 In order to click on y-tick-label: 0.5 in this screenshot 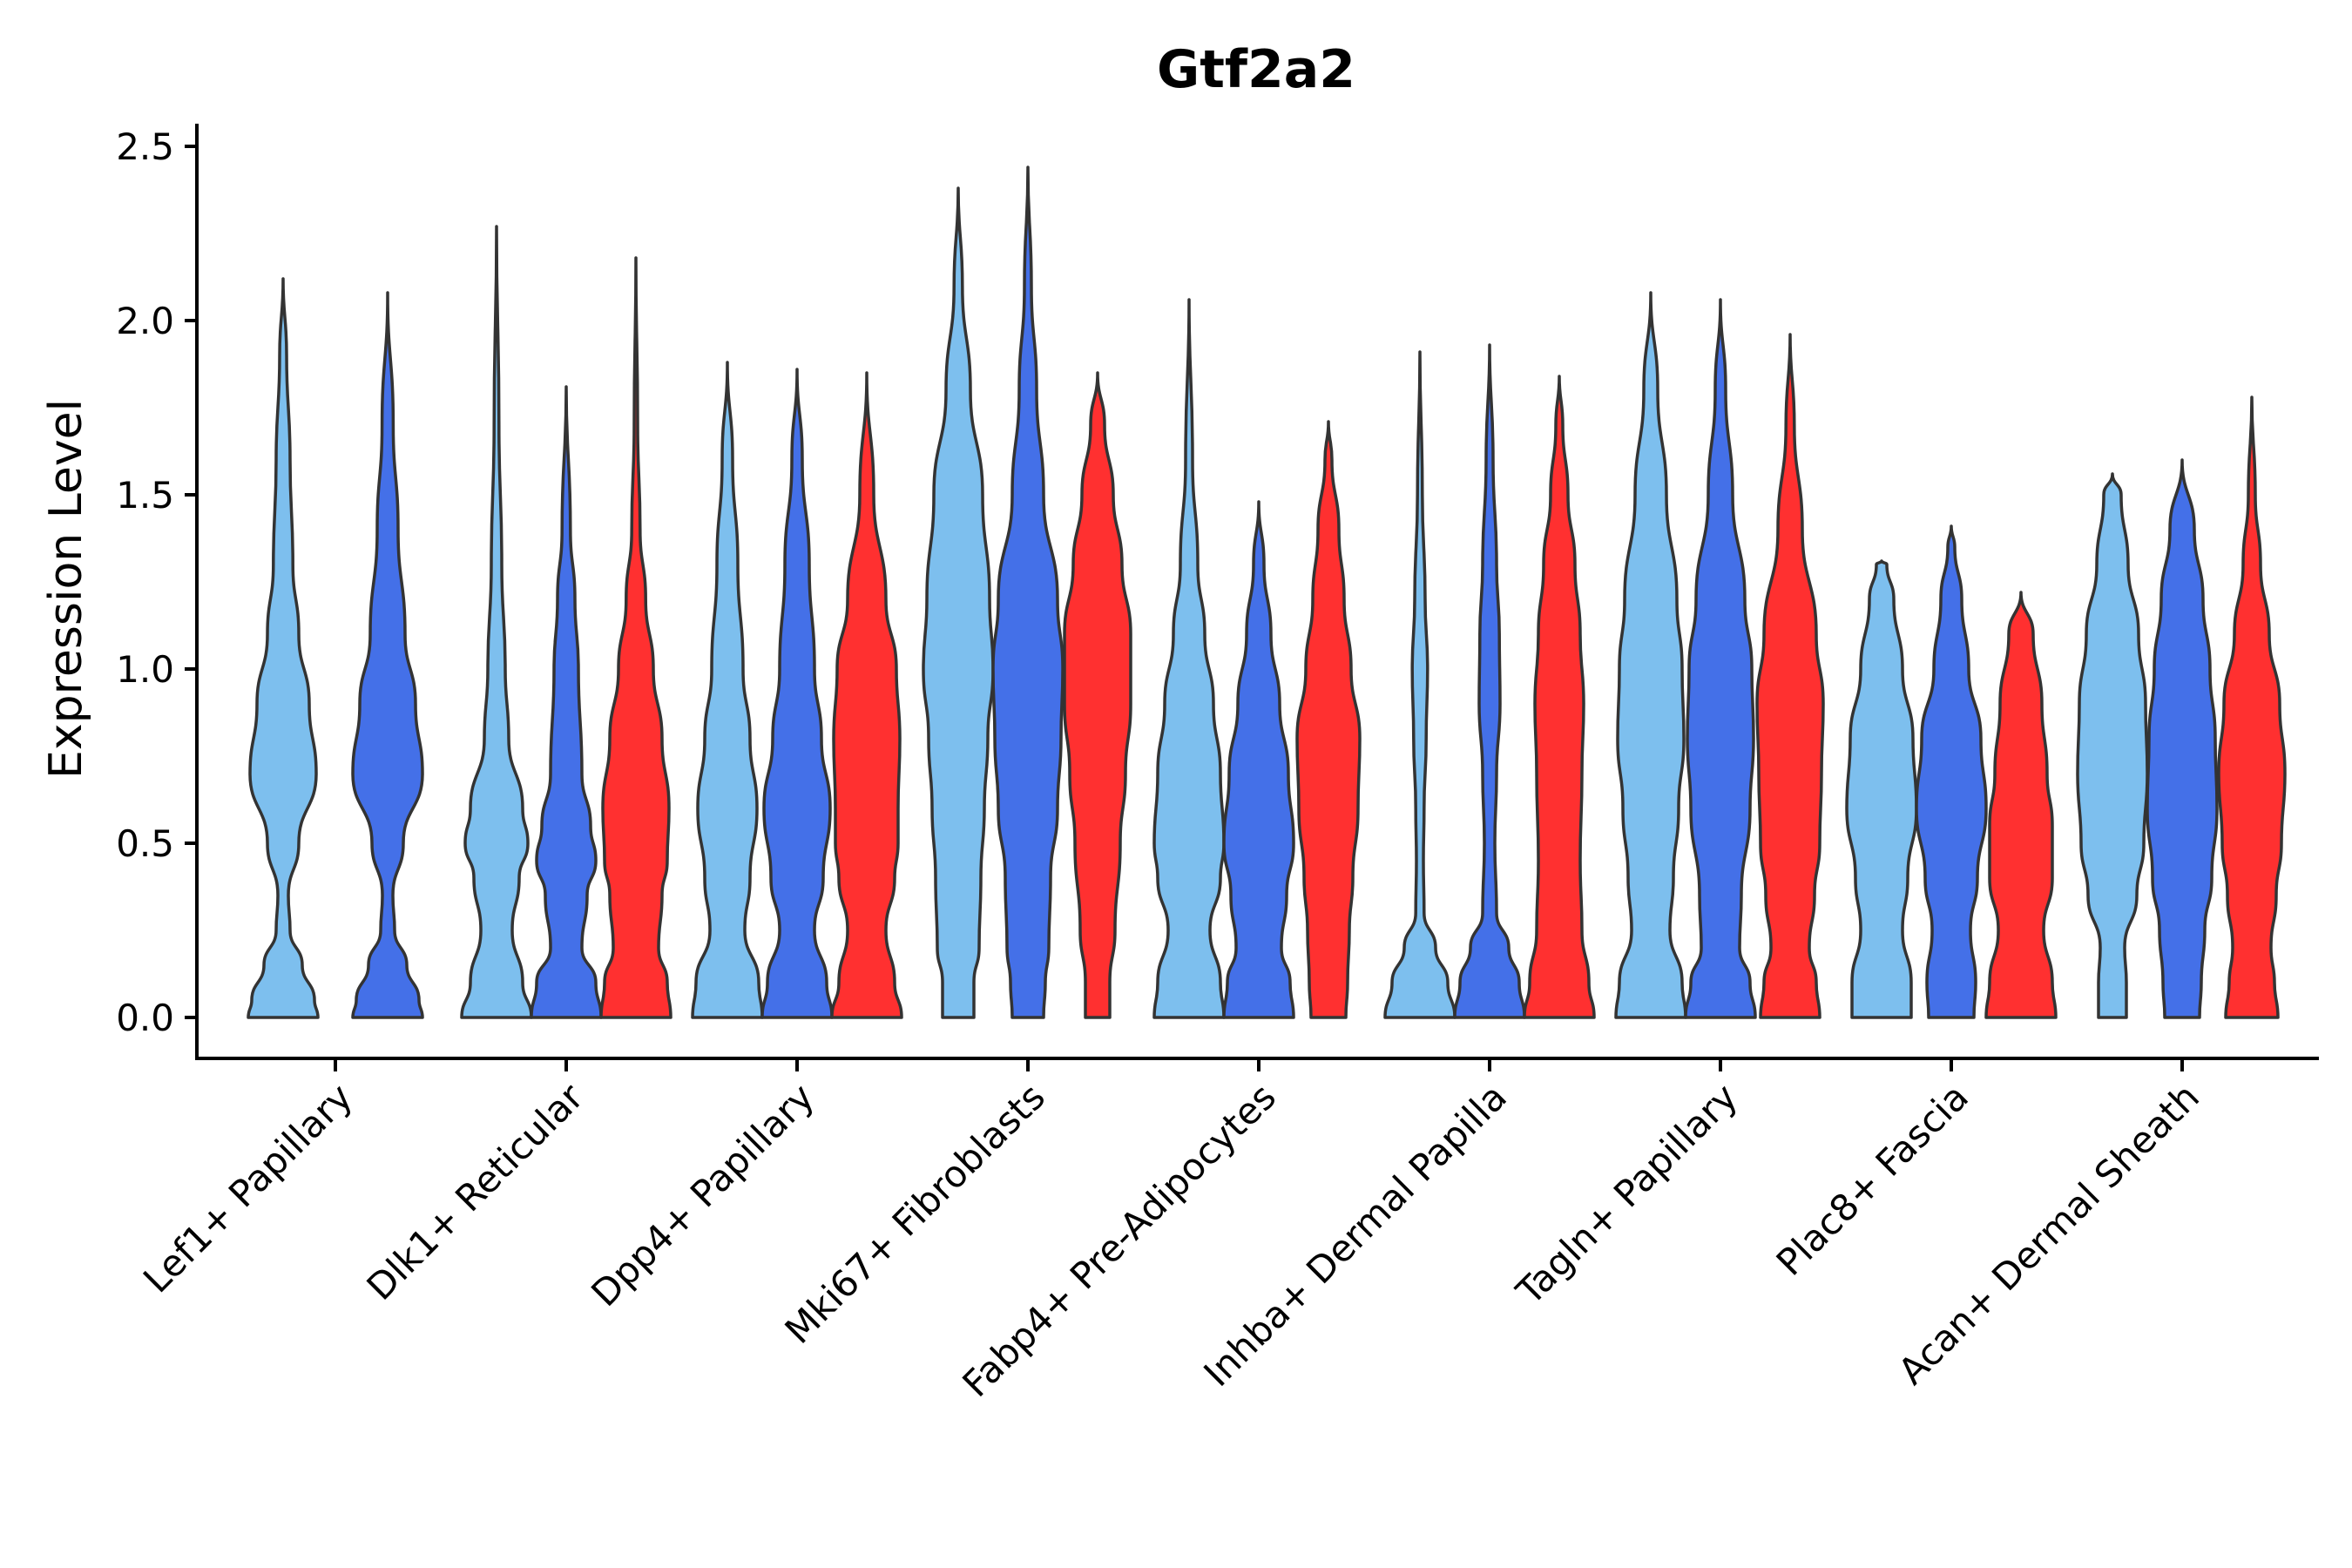, I will do `click(145, 844)`.